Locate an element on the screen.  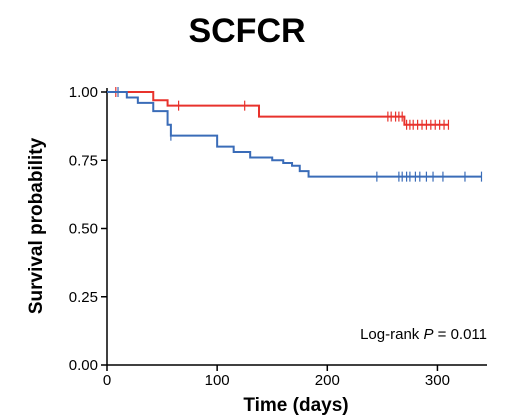
y-ticks: 0.00 0.25 0.50 0.75 1.00 is located at coordinates (88, 229).